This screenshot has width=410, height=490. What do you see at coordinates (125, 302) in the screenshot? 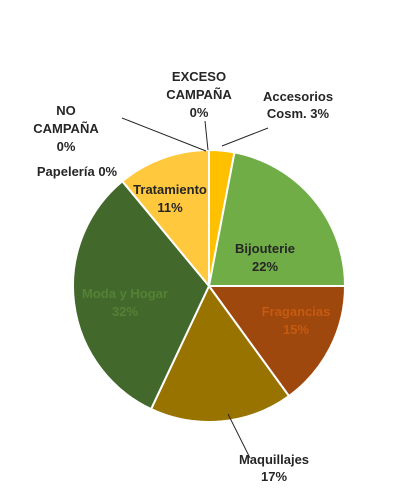
I see `slice-label: Moda y Hogar 32%` at bounding box center [125, 302].